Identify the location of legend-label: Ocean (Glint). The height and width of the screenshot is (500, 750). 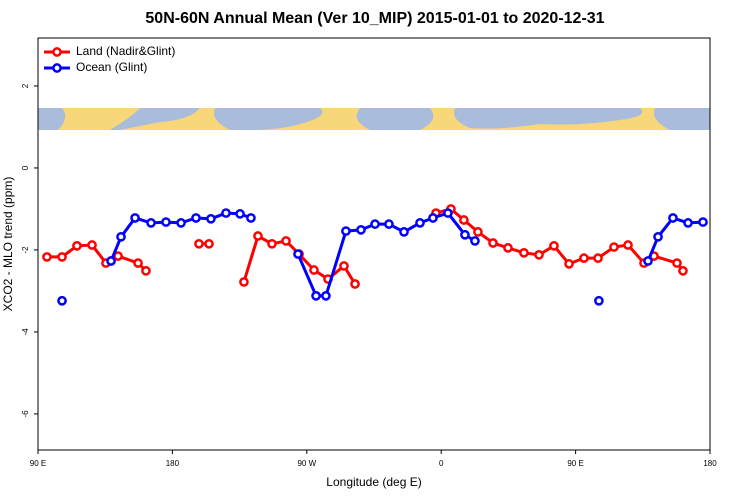
(111, 67).